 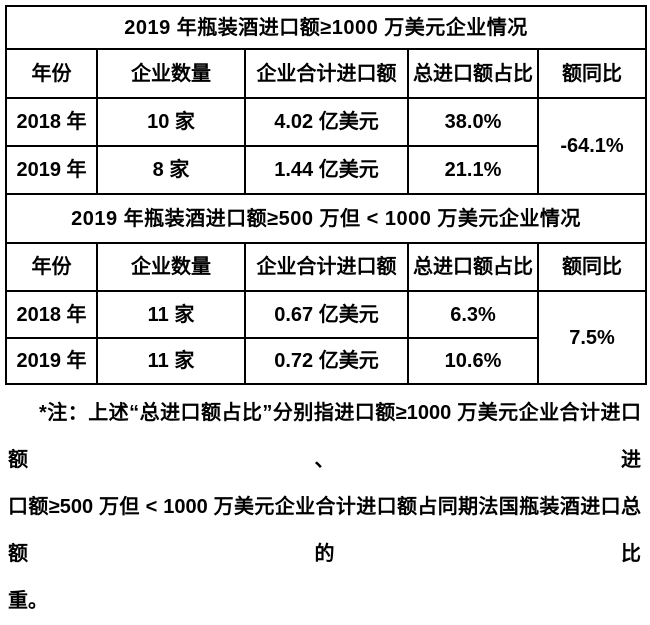 I want to click on footnote-line: 重。, so click(x=28, y=601).